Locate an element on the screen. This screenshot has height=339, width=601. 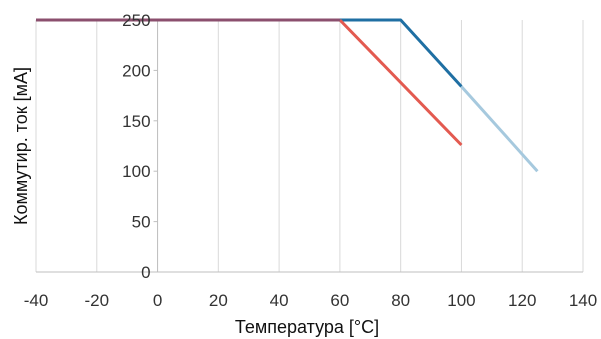
y-tick-labels: 0 50 100 150 200 250 is located at coordinates (136, 146).